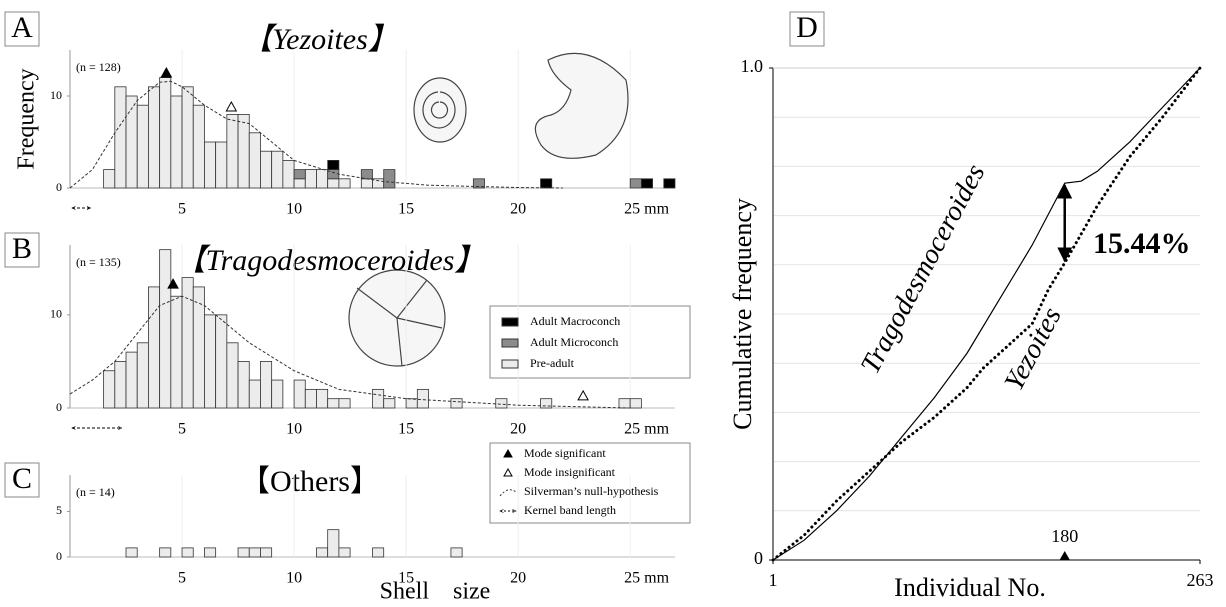 This screenshot has width=1226, height=607. Describe the element at coordinates (742, 314) in the screenshot. I see `y-axis-label: Cumulative frequency` at that location.